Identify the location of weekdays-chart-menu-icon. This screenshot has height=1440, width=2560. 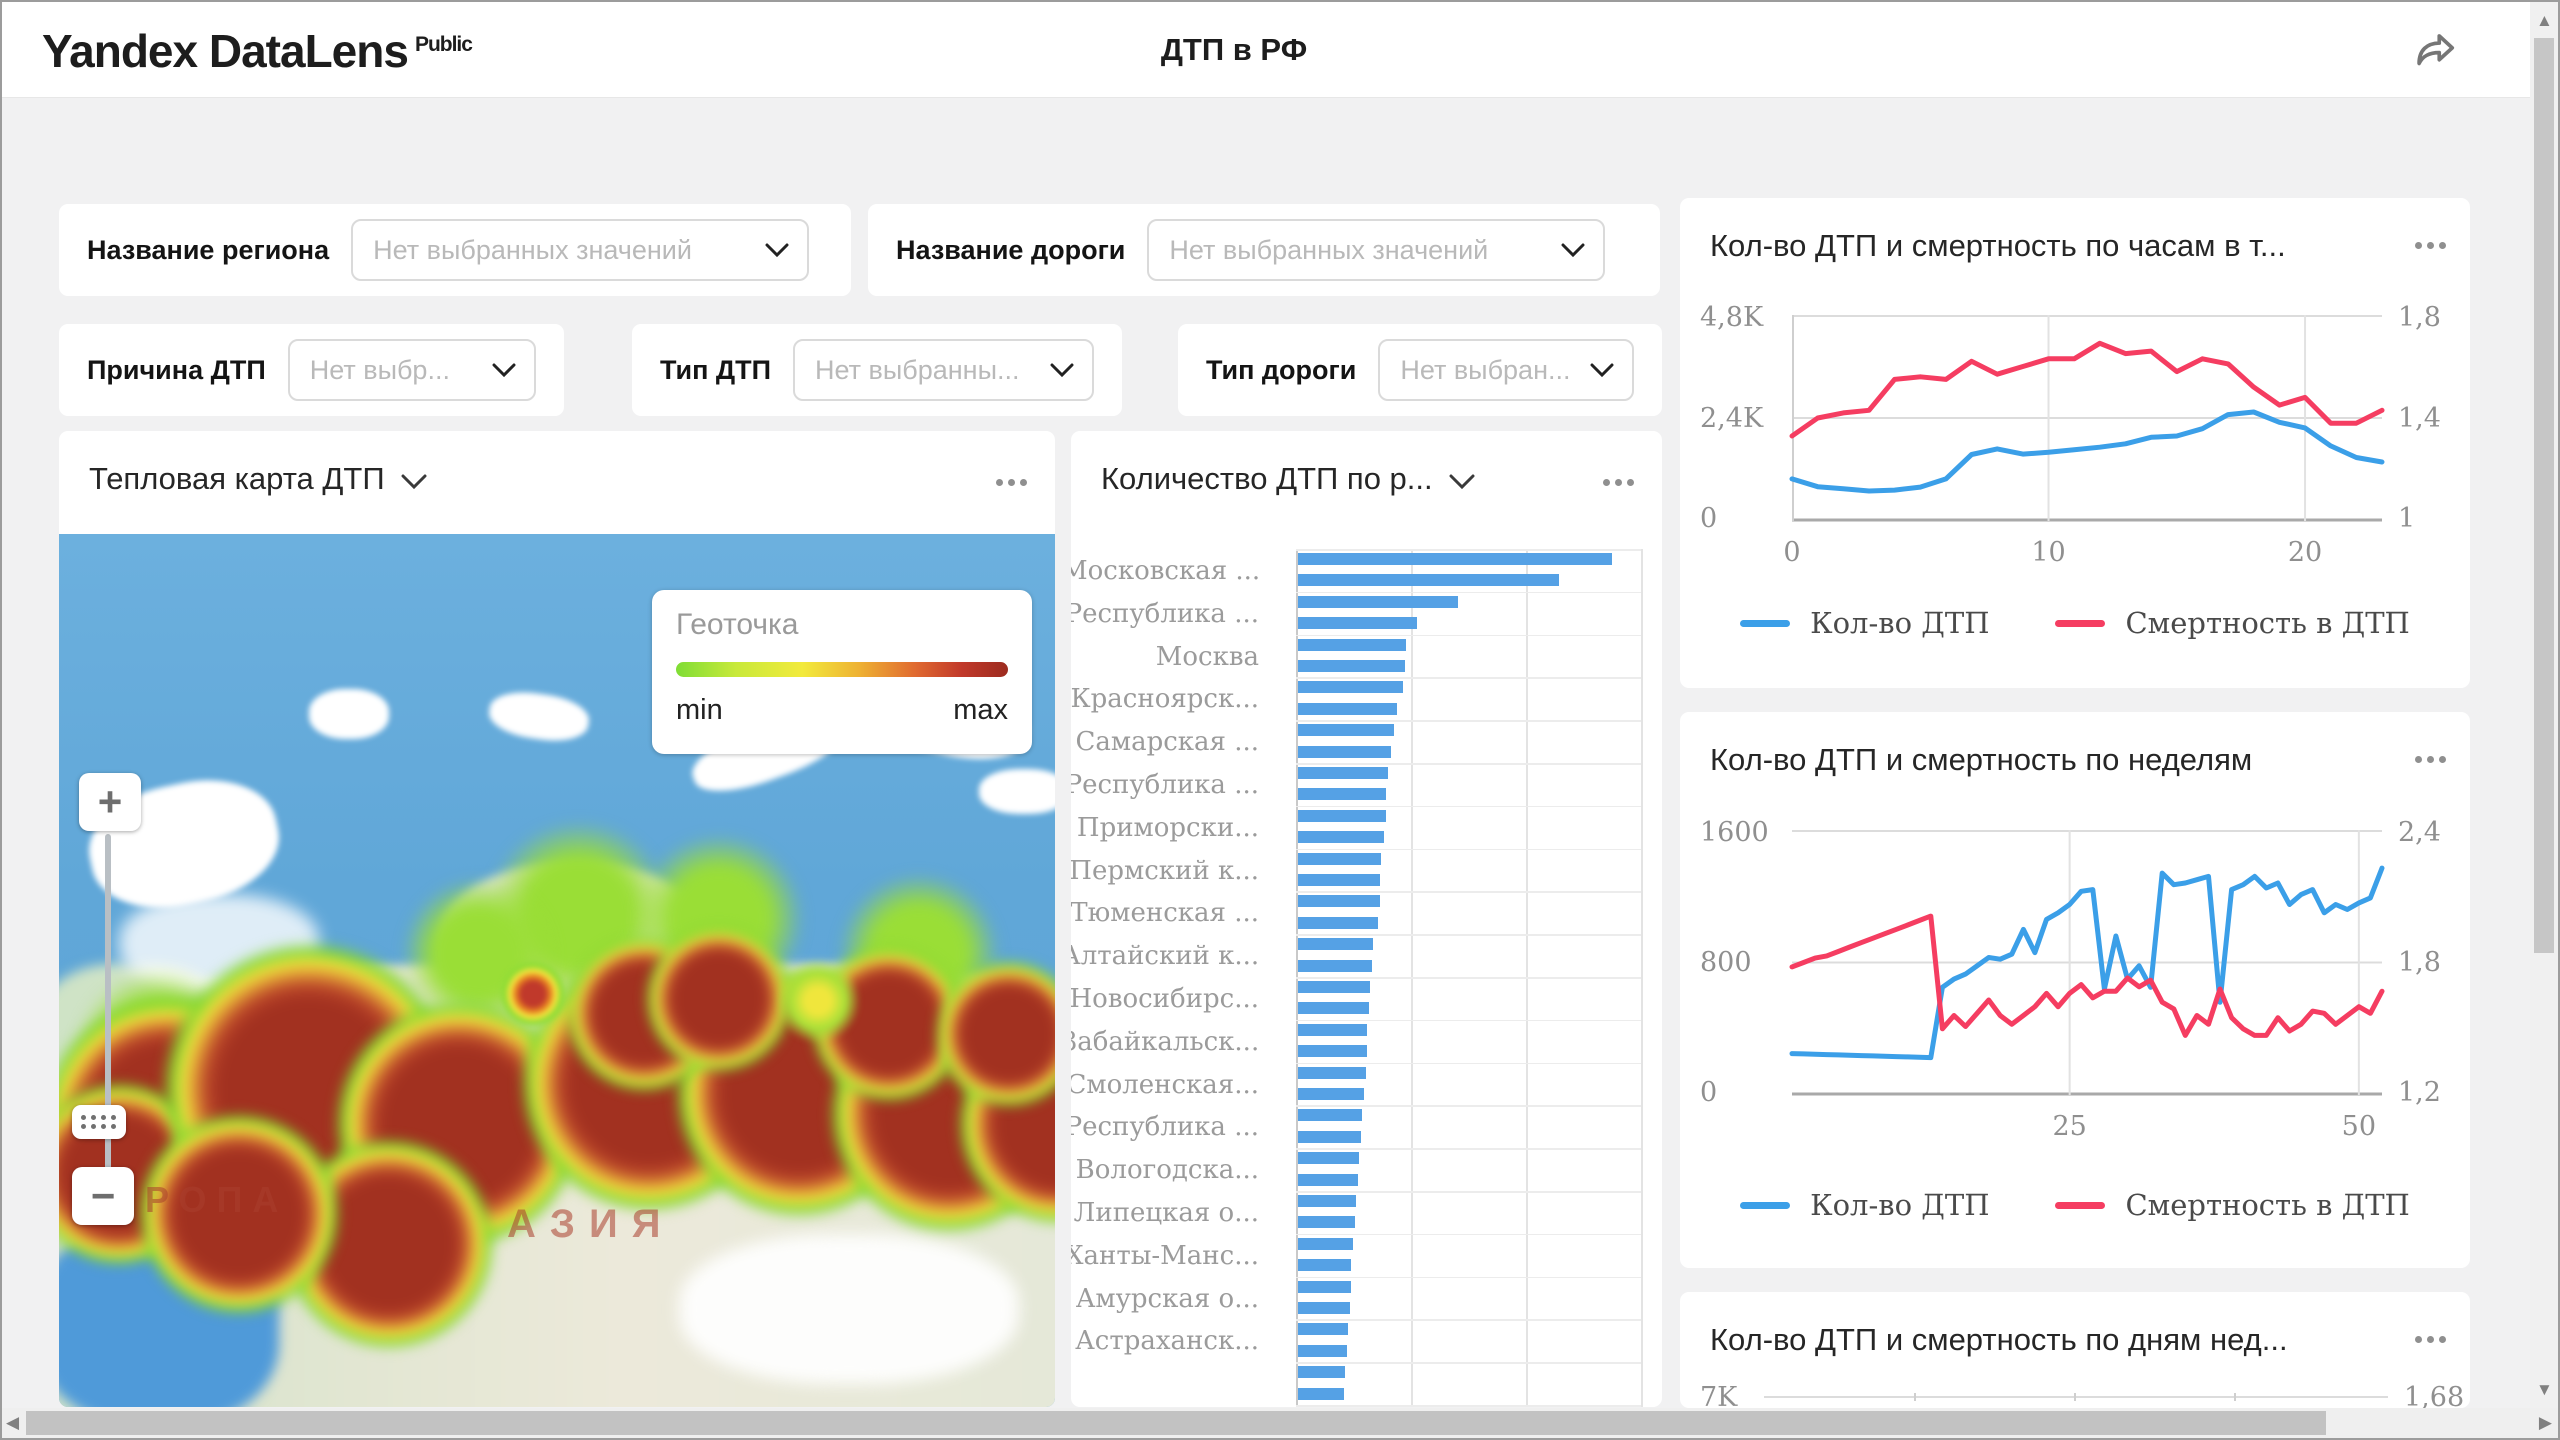
(2418, 1339).